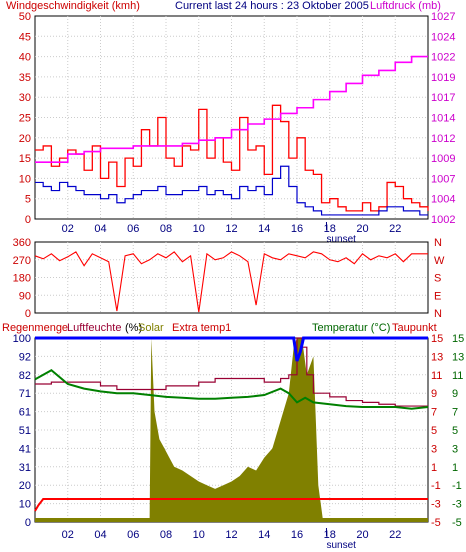 The image size is (466, 552). I want to click on wind-x-tick-label: 04, so click(100, 229).